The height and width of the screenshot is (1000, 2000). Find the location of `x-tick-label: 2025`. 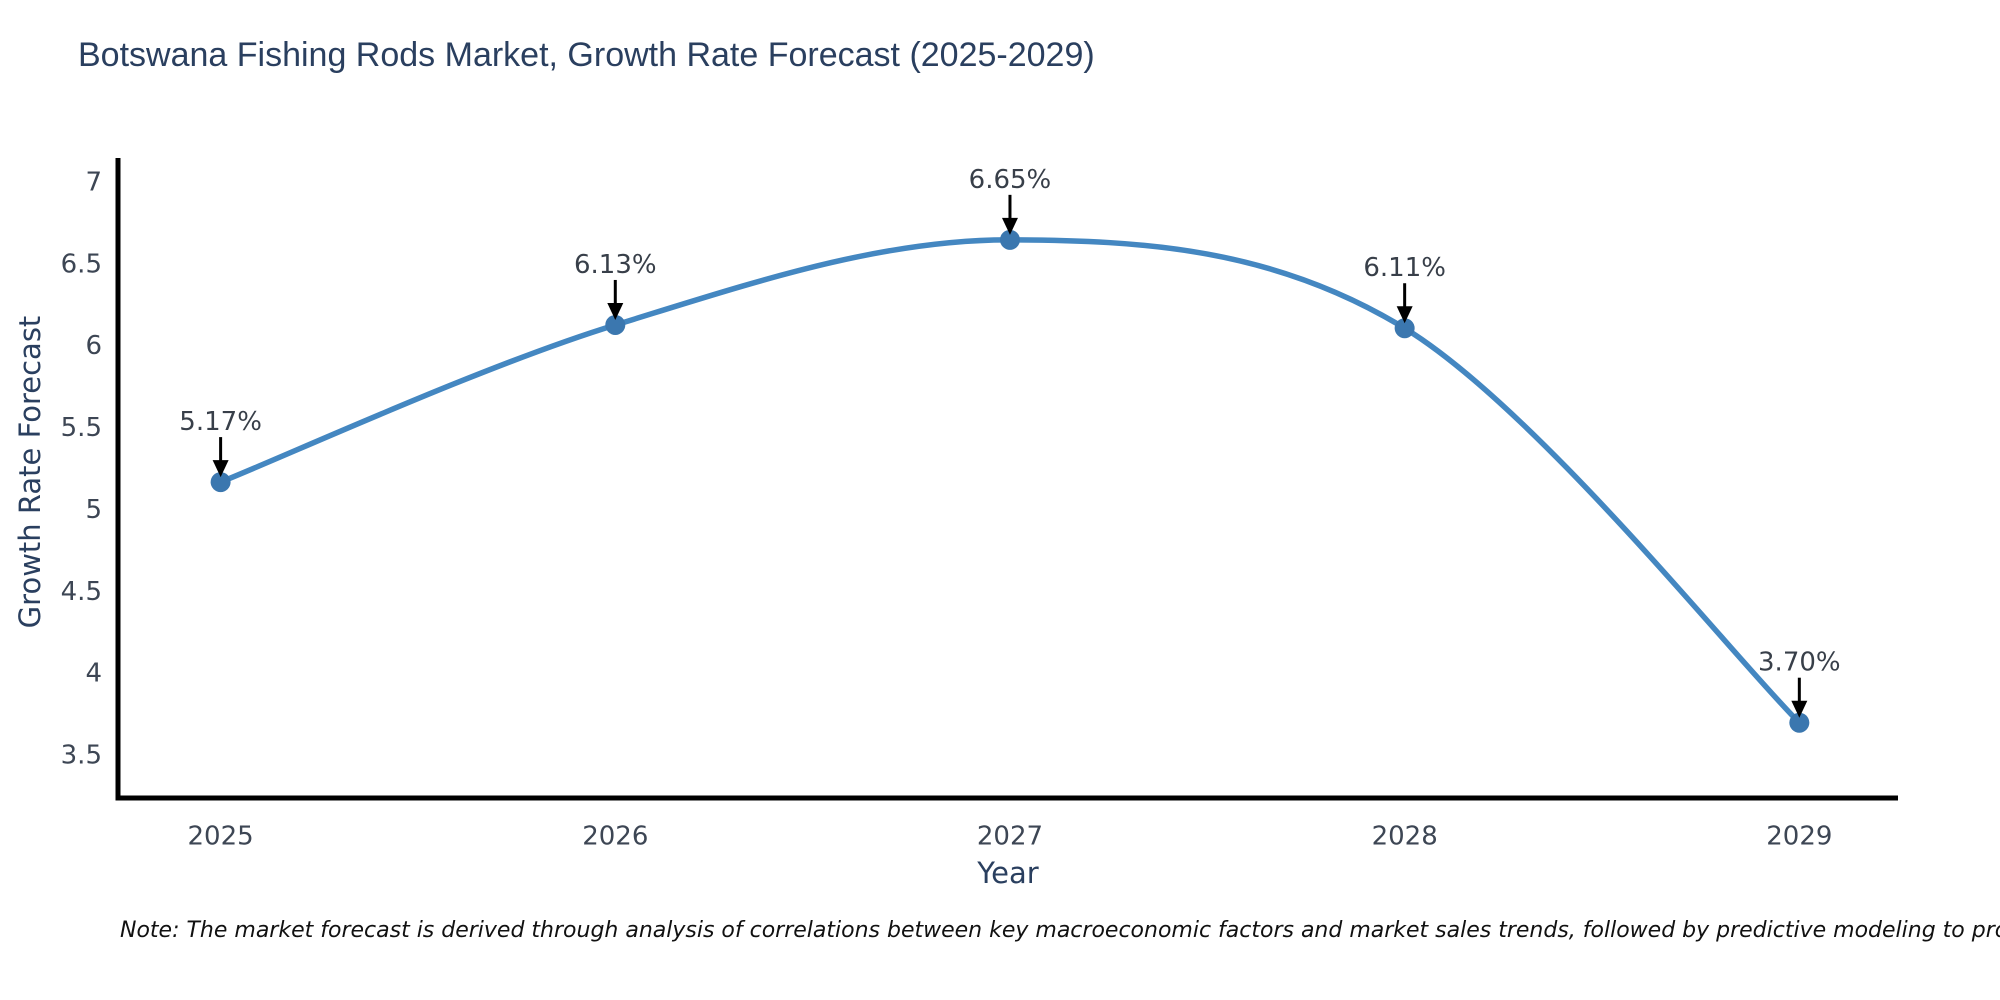

x-tick-label: 2025 is located at coordinates (221, 836).